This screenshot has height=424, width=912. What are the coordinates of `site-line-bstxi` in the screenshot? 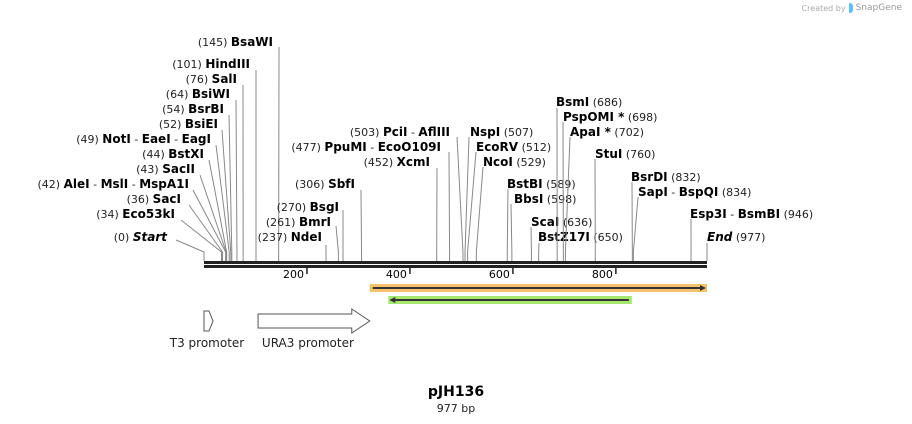 It's located at (218, 210).